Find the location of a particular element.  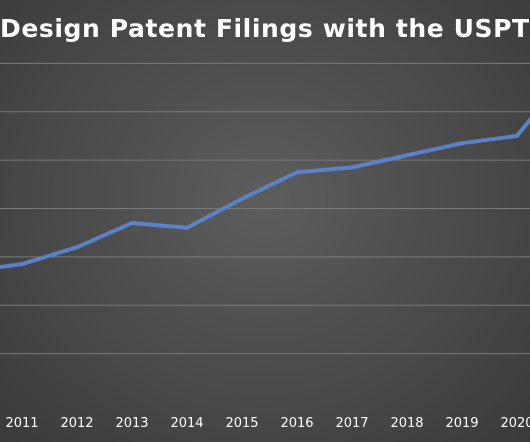

x-tick-label: 2019 is located at coordinates (461, 423).